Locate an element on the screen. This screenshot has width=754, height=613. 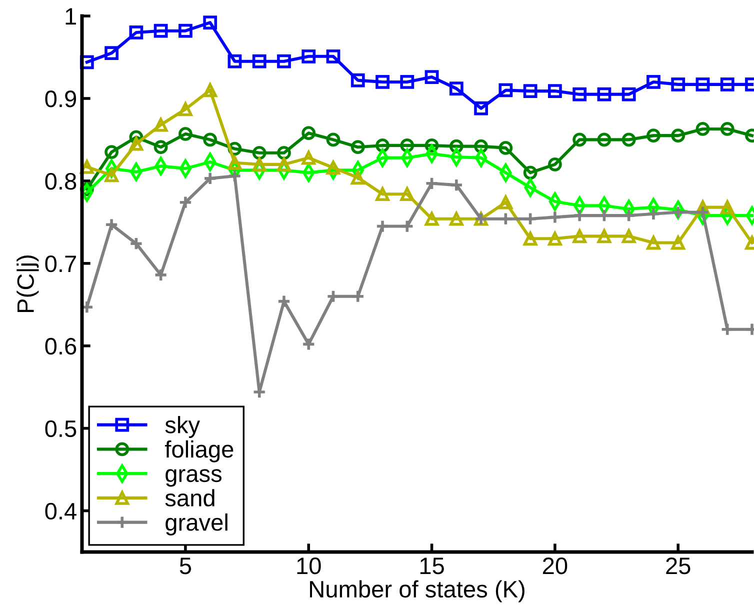
x-tick-label: 5 is located at coordinates (186, 566).